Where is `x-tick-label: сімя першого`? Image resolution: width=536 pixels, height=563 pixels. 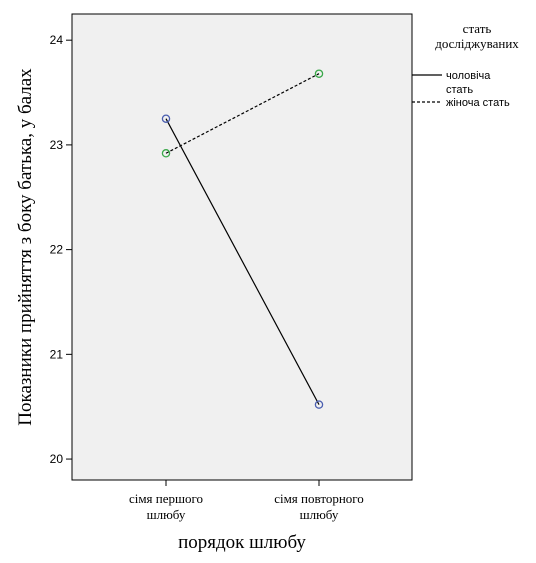 x-tick-label: сімя першого is located at coordinates (166, 498).